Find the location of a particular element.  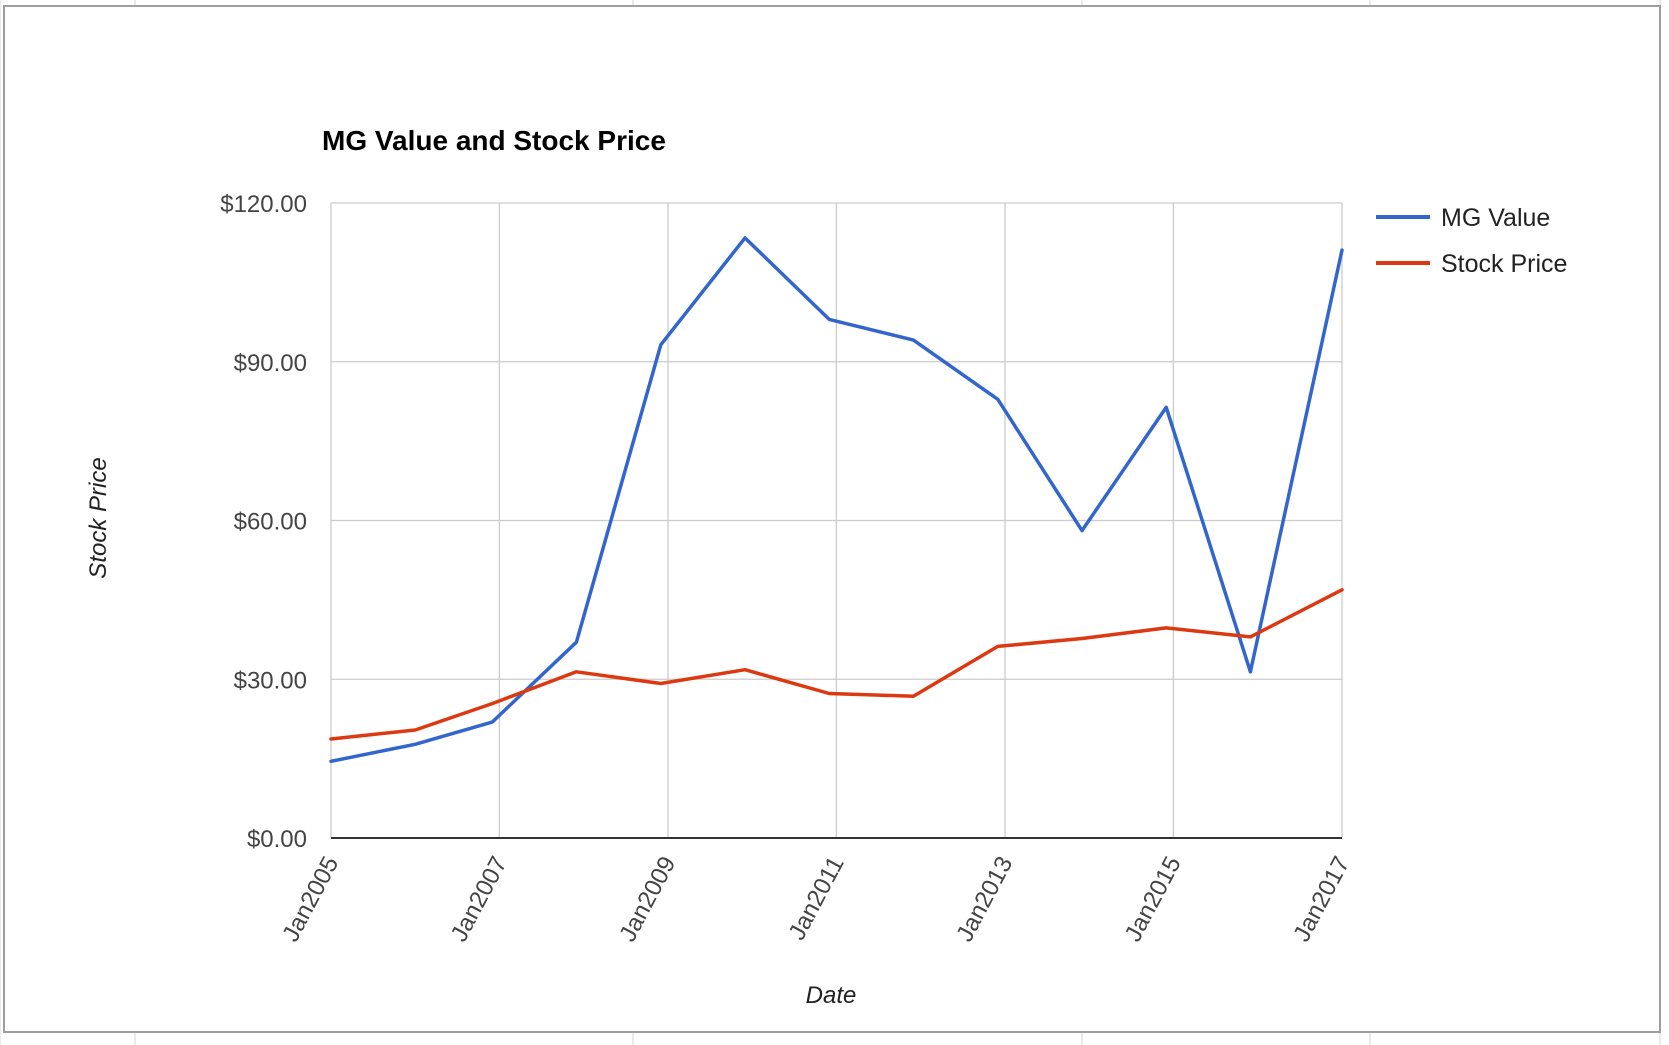

x-tick-label: Jan2005 is located at coordinates (310, 899).